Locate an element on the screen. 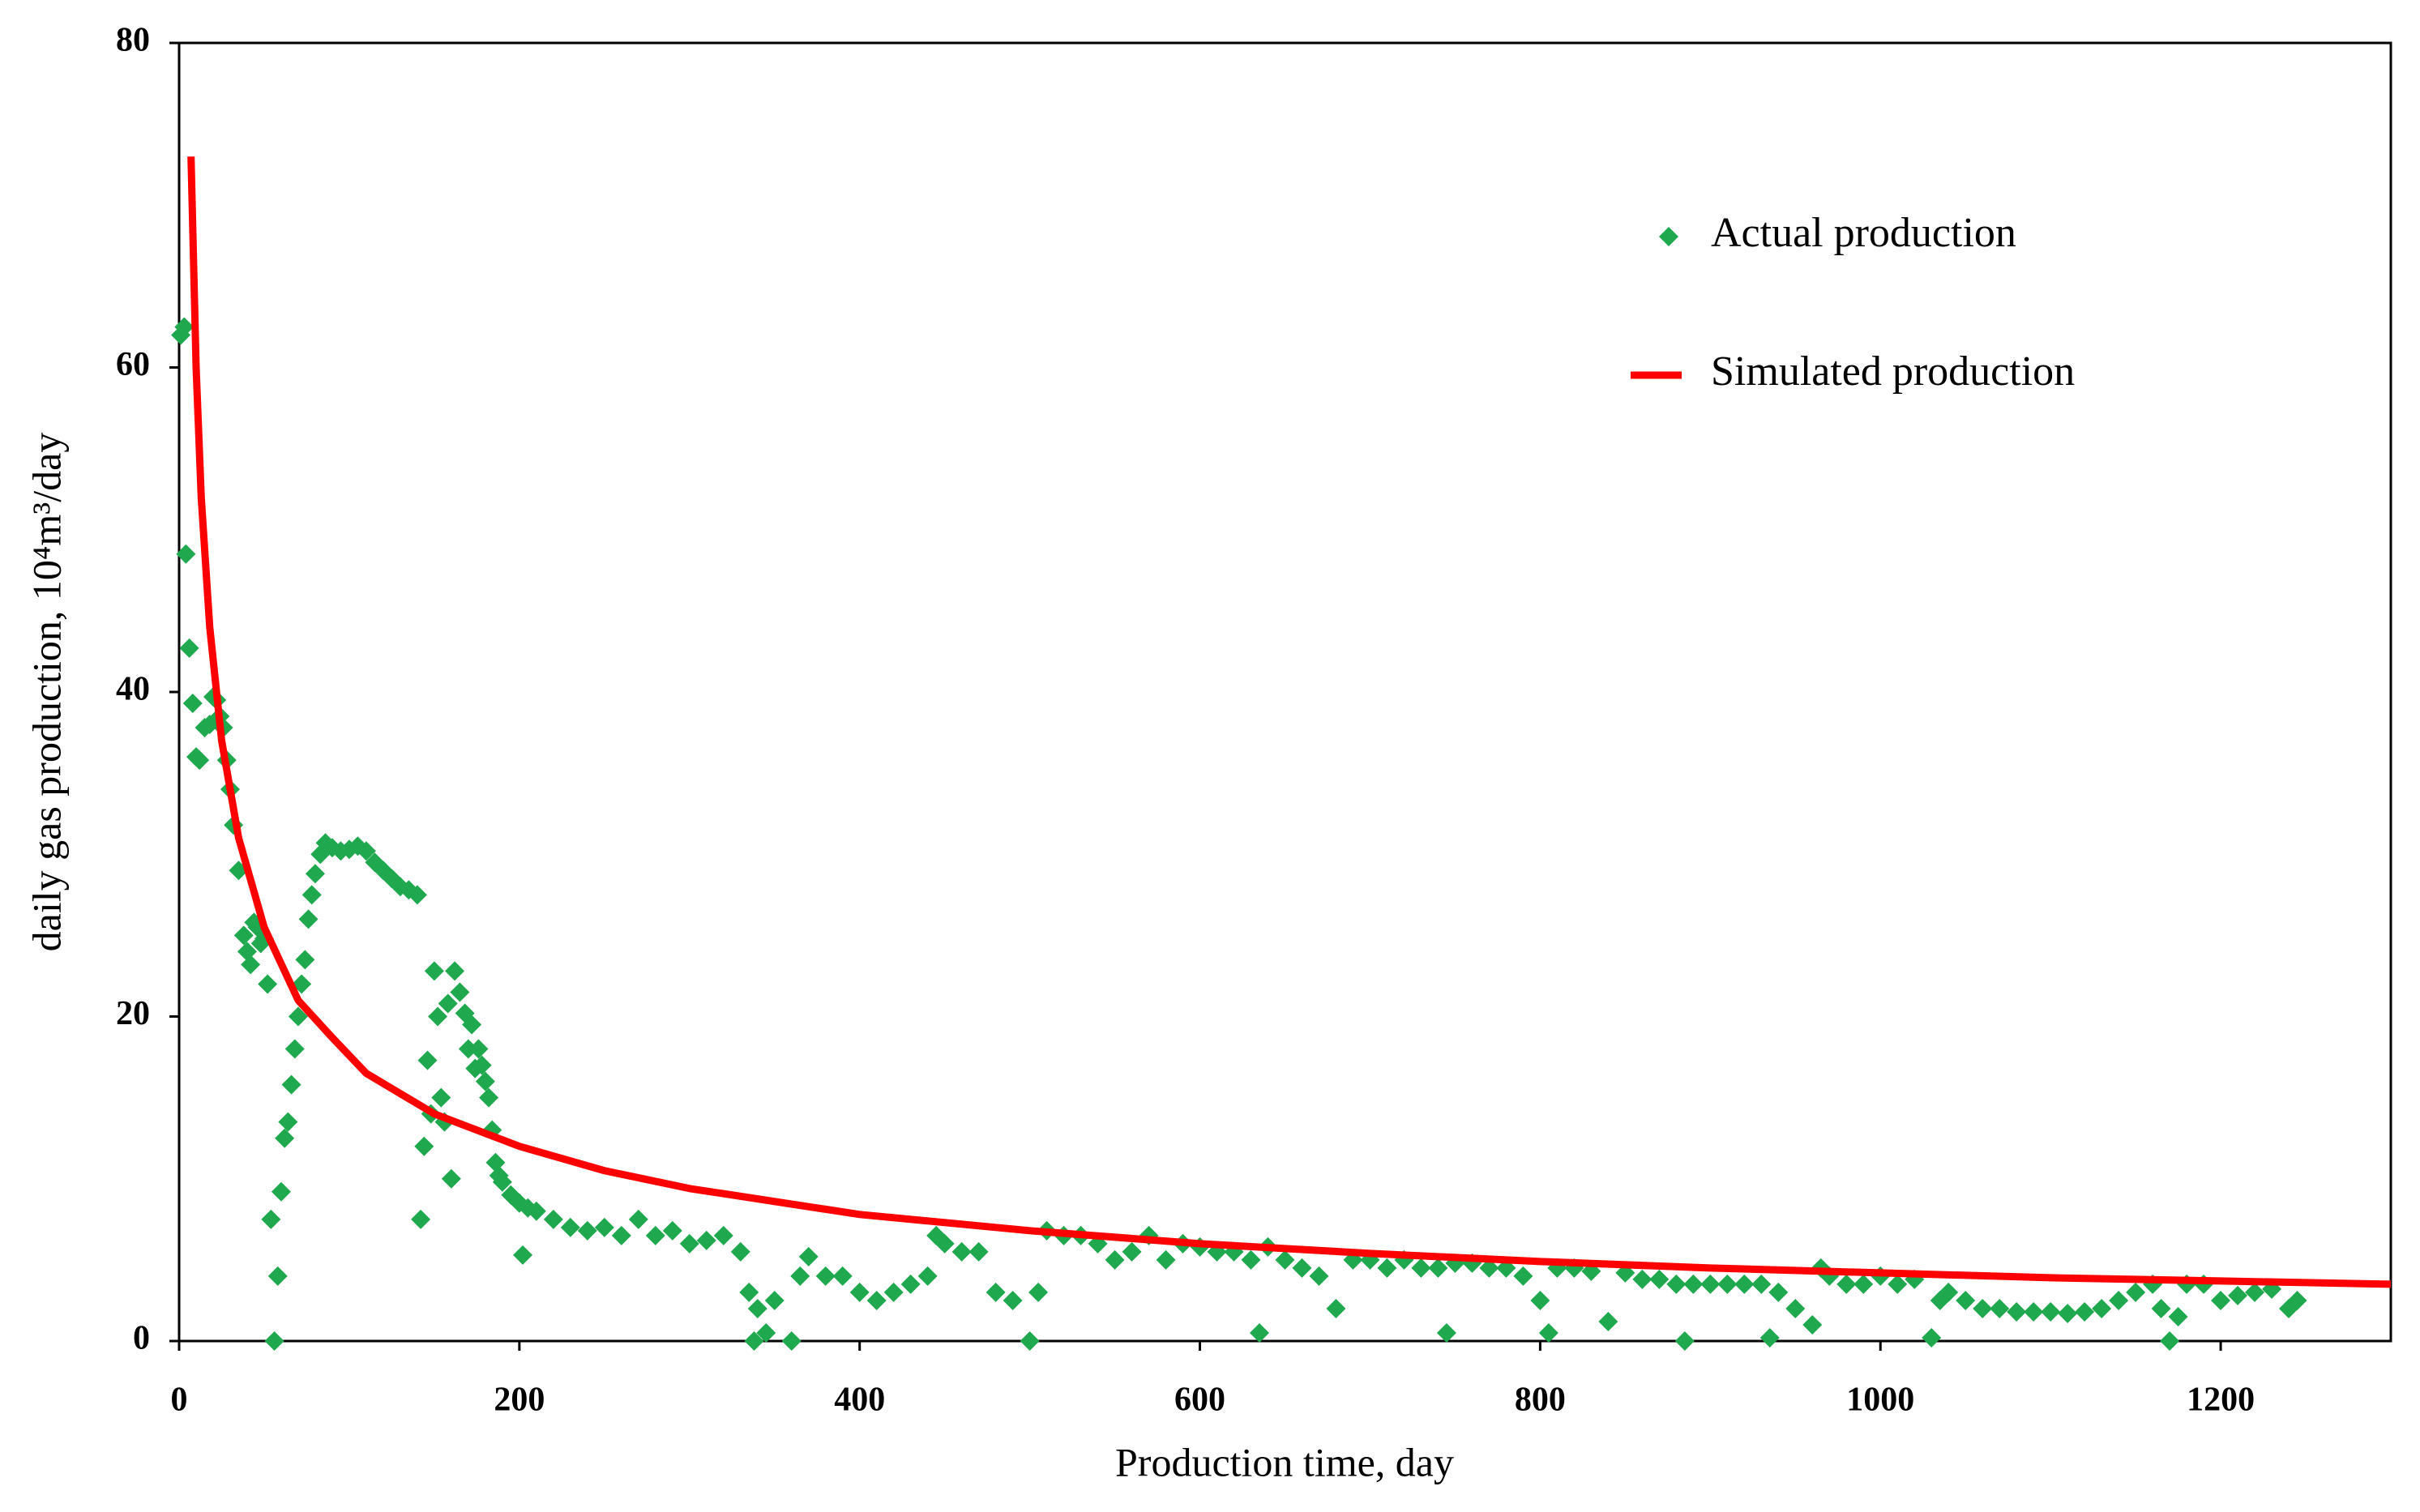  x-tick-label: 1200 is located at coordinates (2221, 1401).